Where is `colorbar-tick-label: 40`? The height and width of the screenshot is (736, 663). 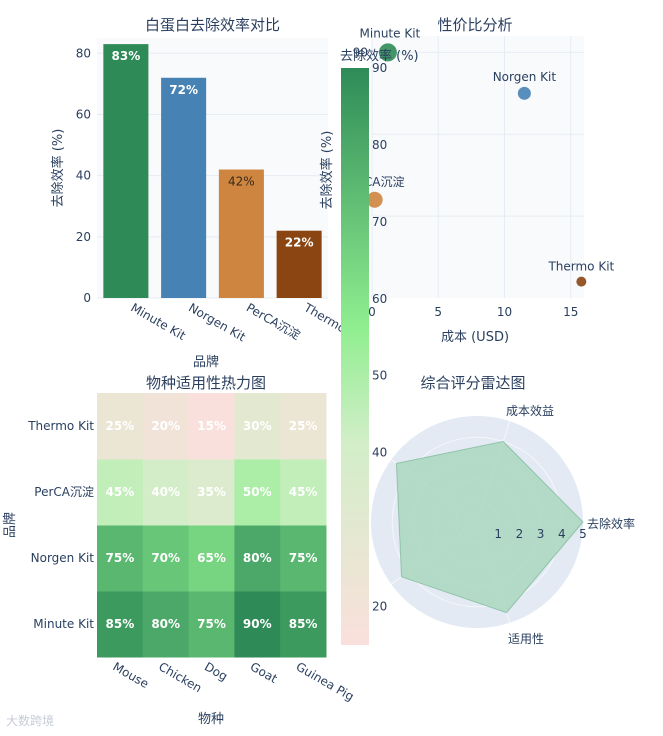
colorbar-tick-label: 40 is located at coordinates (379, 453).